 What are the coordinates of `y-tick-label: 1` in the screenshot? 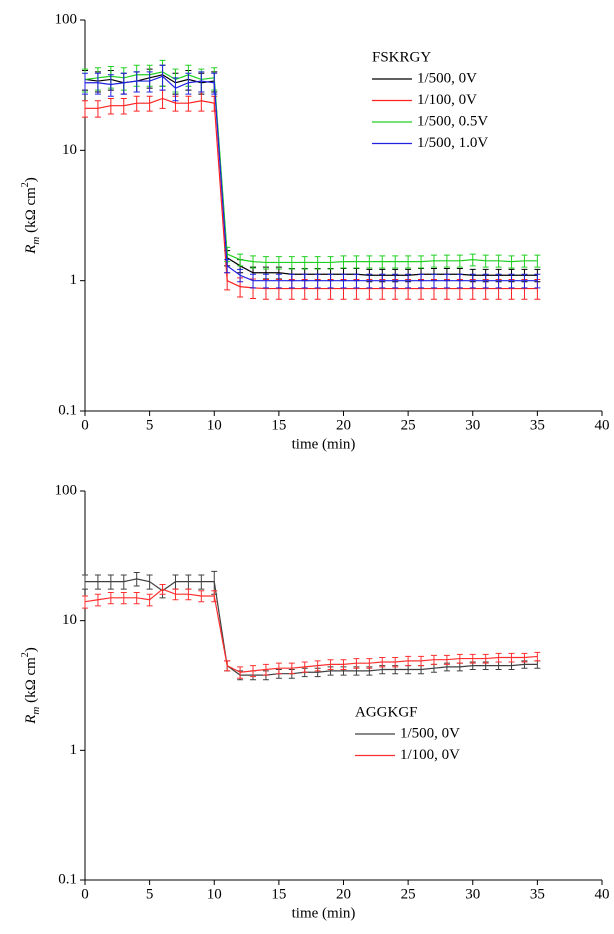 It's located at (74, 280).